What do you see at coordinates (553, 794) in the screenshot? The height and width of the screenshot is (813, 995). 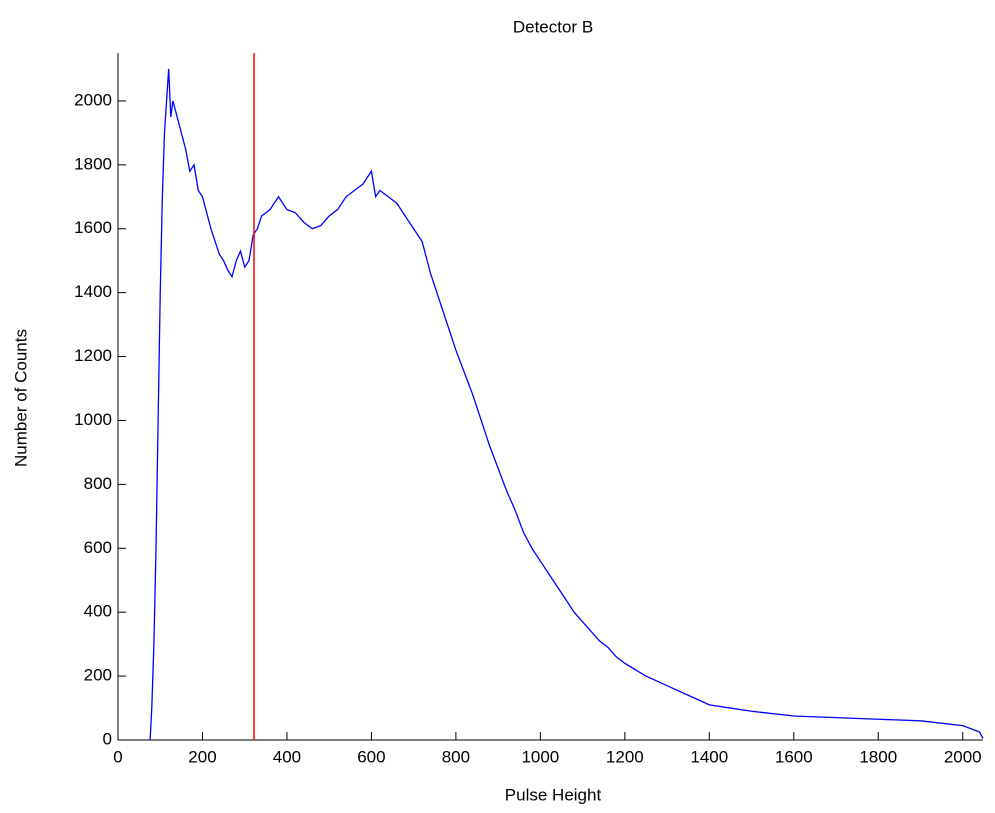 I see `x-axis-label: Pulse Height` at bounding box center [553, 794].